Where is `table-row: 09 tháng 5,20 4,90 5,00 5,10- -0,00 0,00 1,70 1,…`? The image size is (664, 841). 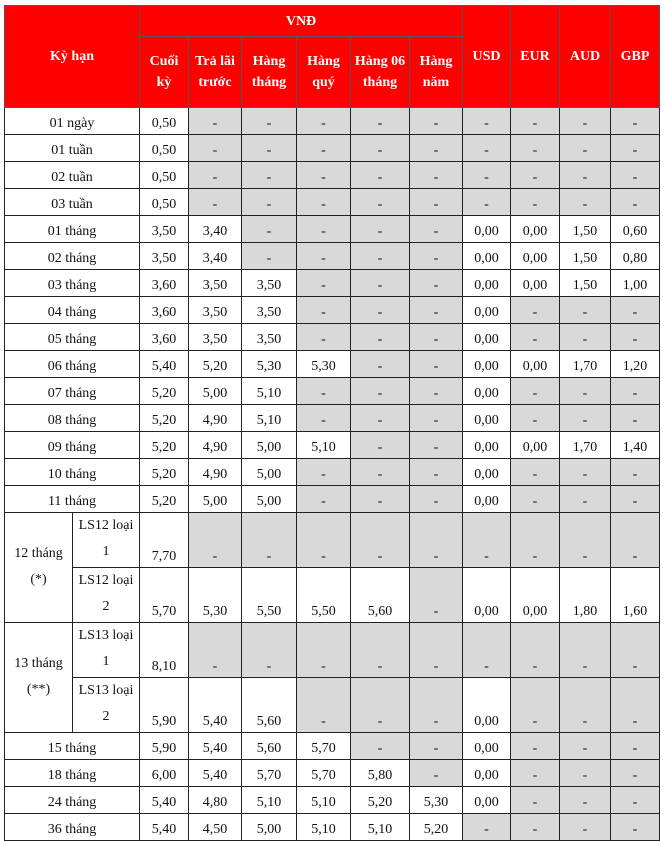
table-row: 09 tháng 5,20 4,90 5,00 5,10- -0,00 0,00 1,70 1,… is located at coordinates (332, 445).